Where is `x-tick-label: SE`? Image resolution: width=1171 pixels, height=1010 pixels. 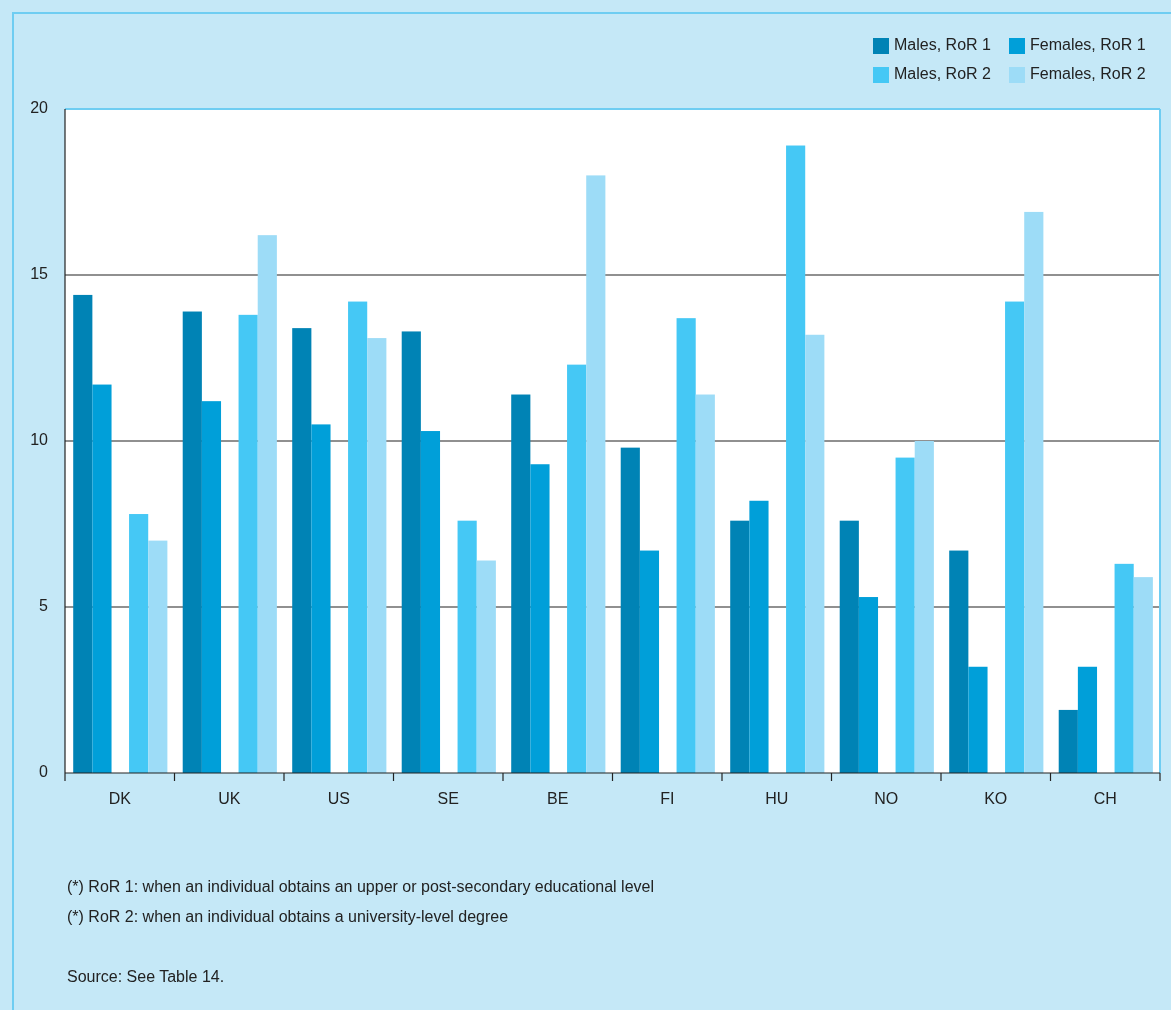 x-tick-label: SE is located at coordinates (448, 799).